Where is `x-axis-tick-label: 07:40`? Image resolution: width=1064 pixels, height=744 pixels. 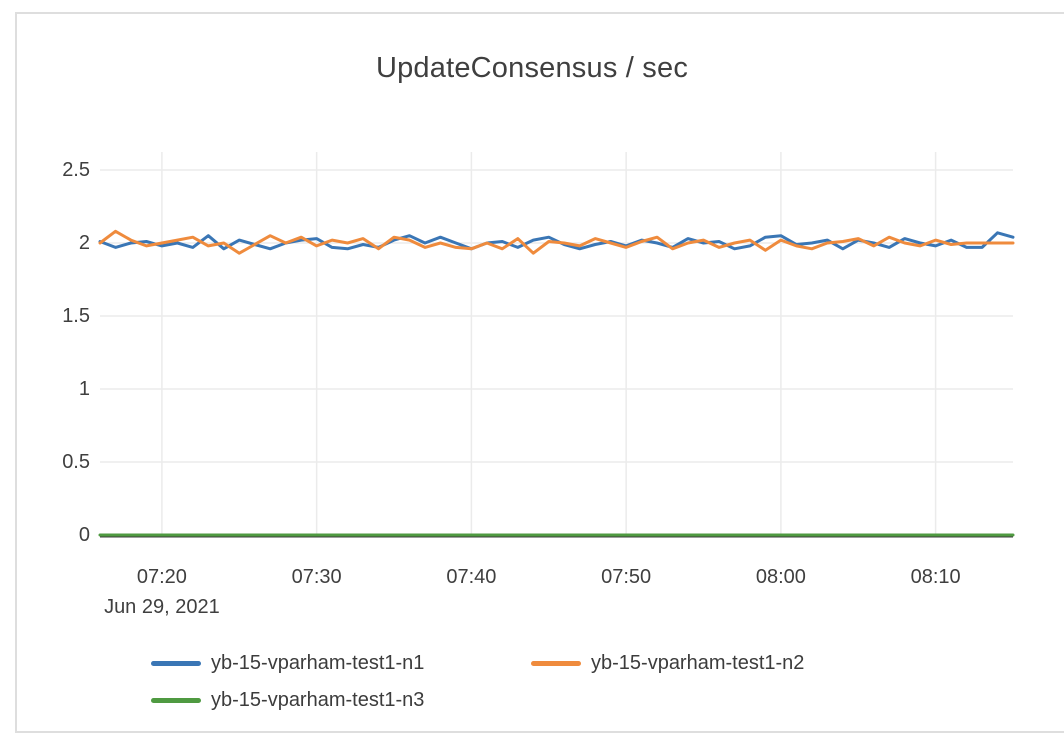 x-axis-tick-label: 07:40 is located at coordinates (471, 577).